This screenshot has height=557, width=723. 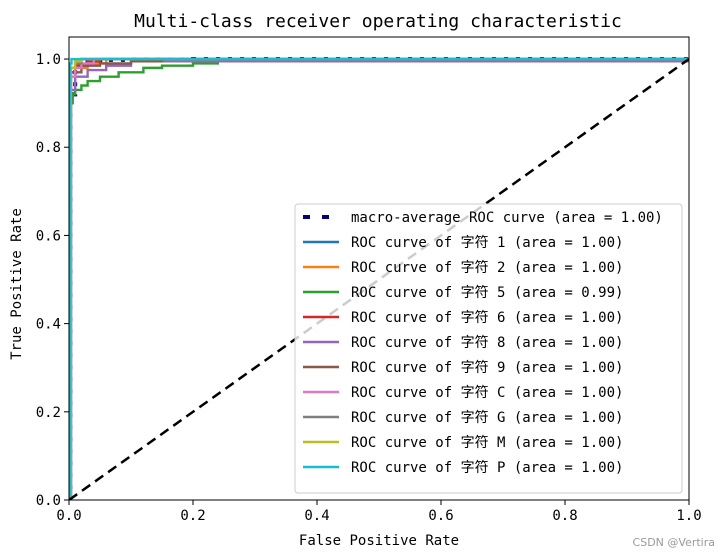 I want to click on y-axis: 0.0 0.2 0.4 0.6 0.8 1.0, so click(x=52, y=280).